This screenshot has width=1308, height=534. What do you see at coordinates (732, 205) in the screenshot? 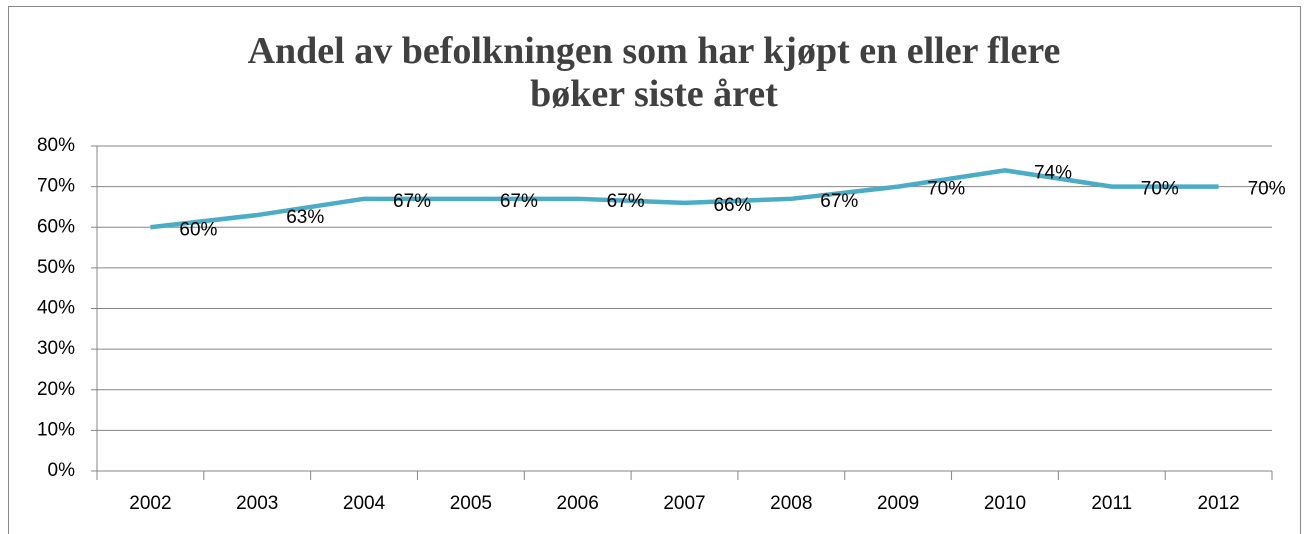
I see `data-label: 66%` at bounding box center [732, 205].